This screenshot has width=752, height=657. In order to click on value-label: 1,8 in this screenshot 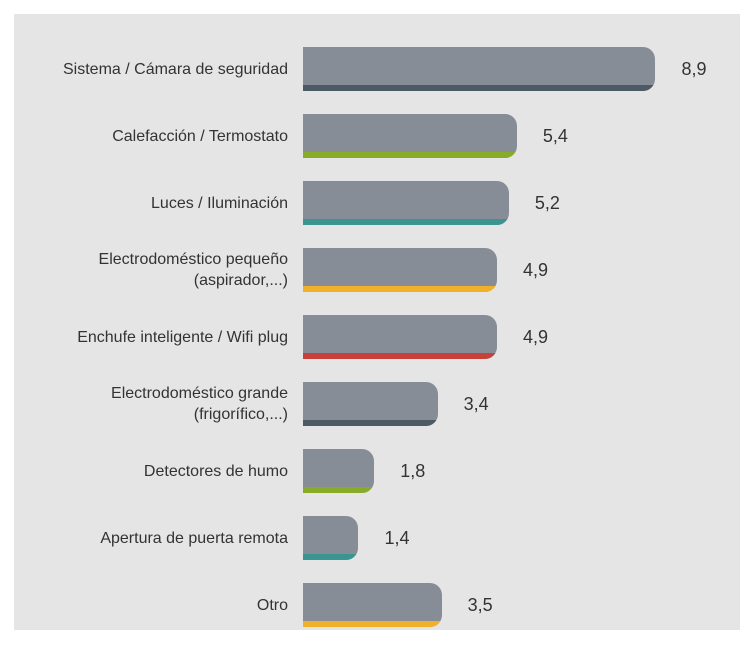, I will do `click(413, 471)`.